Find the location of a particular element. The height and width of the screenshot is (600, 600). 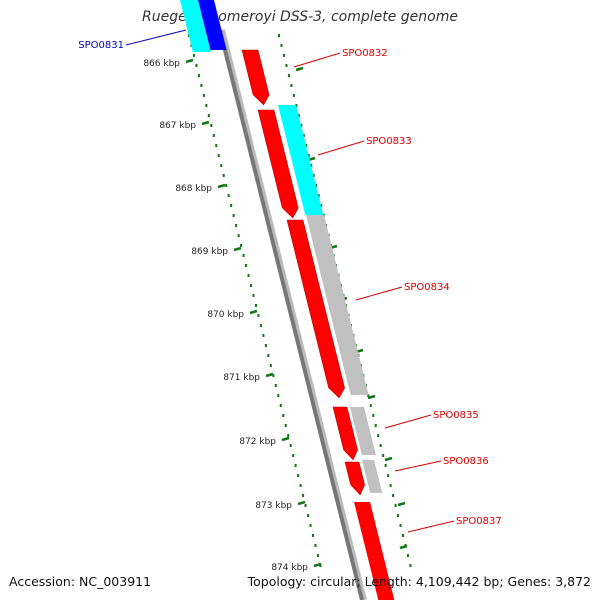

kbp-label: 867 kbp is located at coordinates (177, 126).